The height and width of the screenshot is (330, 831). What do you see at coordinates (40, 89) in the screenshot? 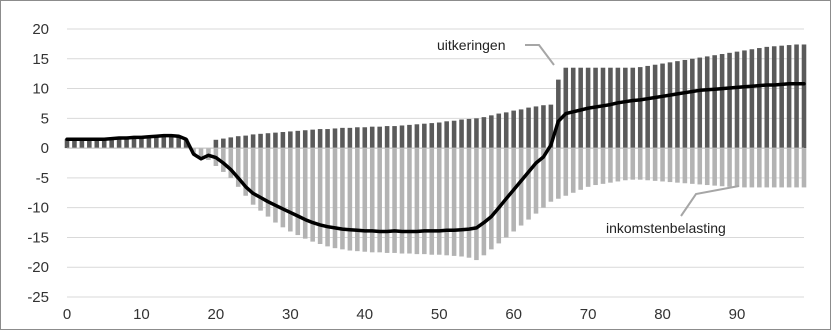
I see `y-tick-label: 10` at bounding box center [40, 89].